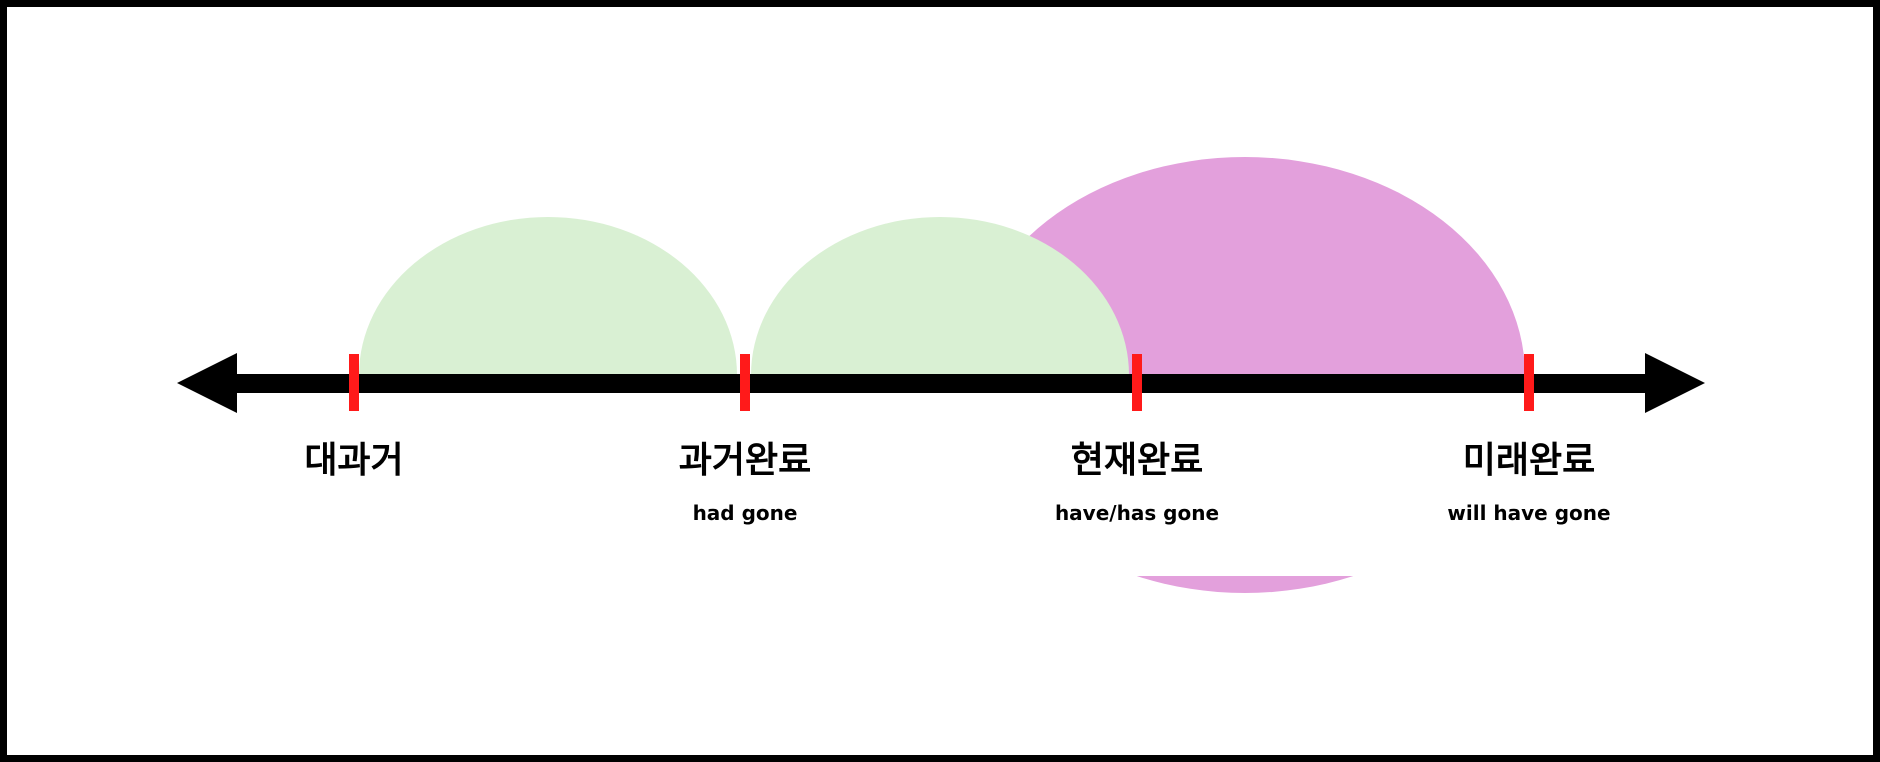 The width and height of the screenshot is (1880, 762). Describe the element at coordinates (745, 460) in the screenshot. I see `tense-label-korean: 과거완료` at that location.